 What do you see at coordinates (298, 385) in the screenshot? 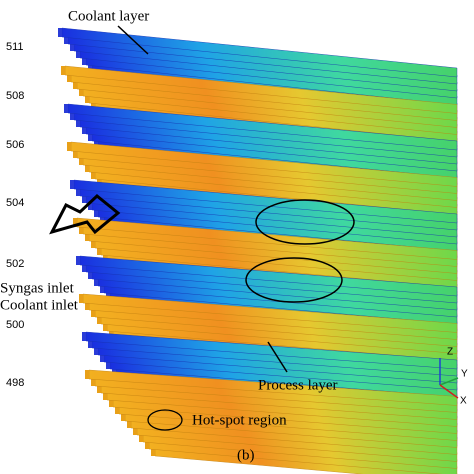
I see `annotation: Process layer` at bounding box center [298, 385].